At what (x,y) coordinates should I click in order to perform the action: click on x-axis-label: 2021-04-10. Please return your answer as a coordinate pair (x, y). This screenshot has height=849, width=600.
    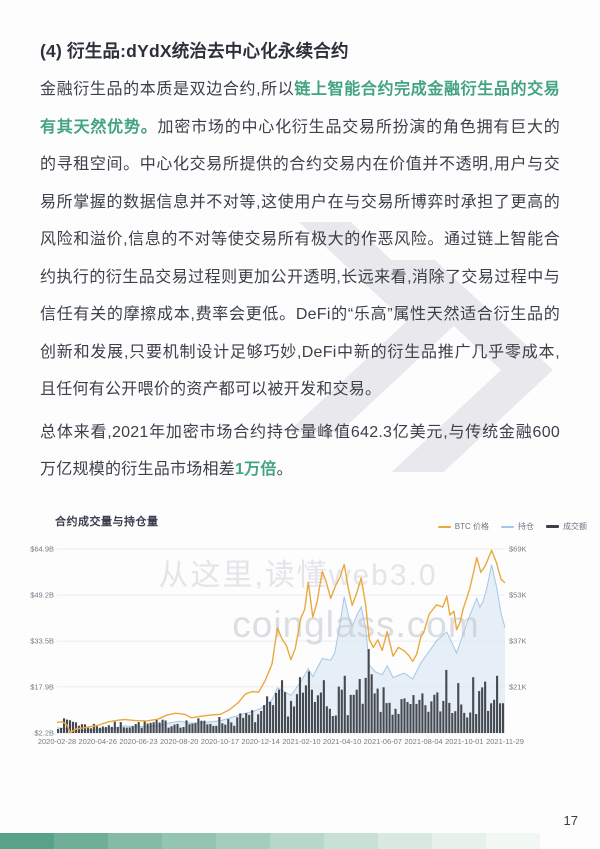
    Looking at the image, I should click on (342, 741).